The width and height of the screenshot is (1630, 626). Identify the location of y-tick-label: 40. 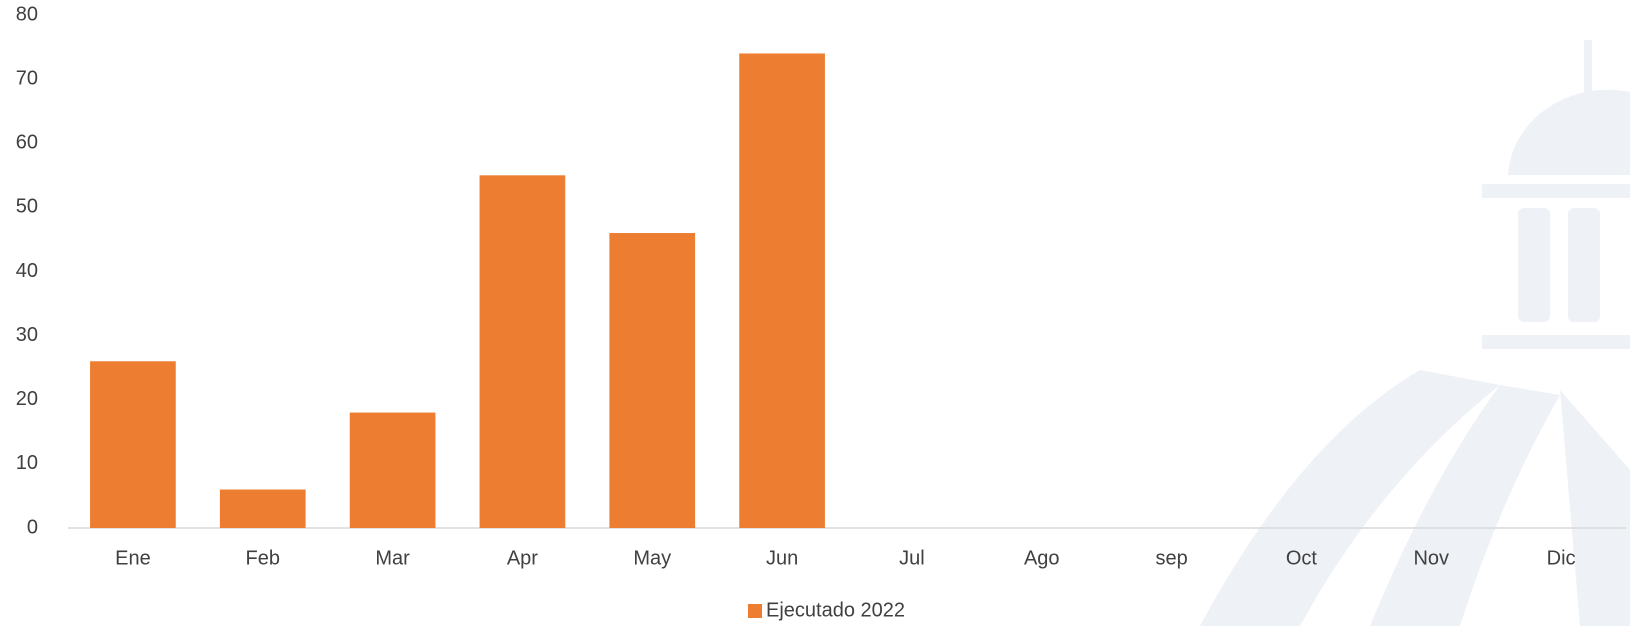
(27, 271).